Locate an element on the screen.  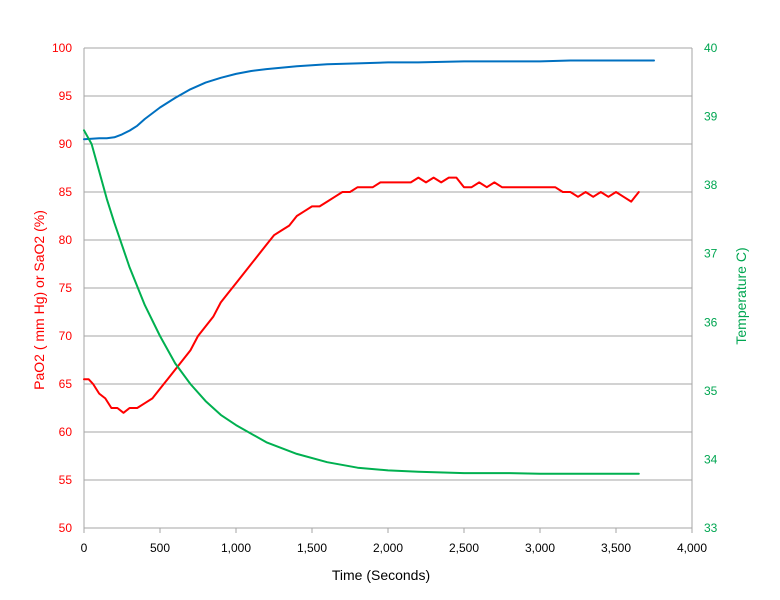
y-right-tick-label: 35 is located at coordinates (711, 391).